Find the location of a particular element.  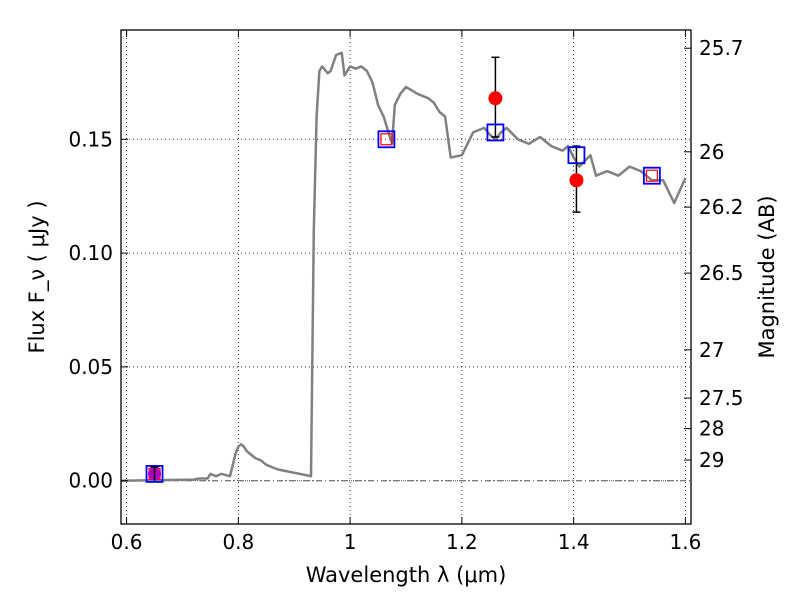

x-axis-label: Wavelength λ (μm) is located at coordinates (406, 575).